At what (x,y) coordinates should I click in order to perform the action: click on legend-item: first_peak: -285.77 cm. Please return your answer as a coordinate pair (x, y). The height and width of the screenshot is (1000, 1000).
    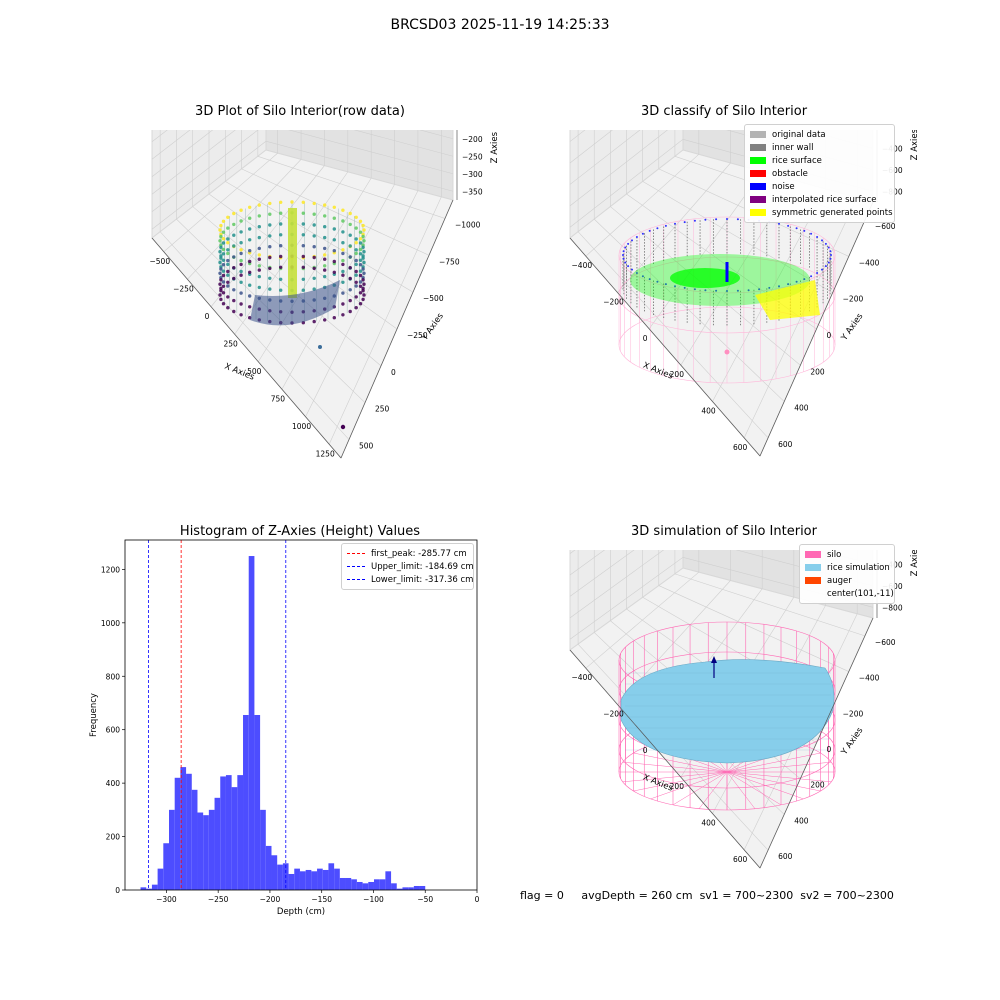
    Looking at the image, I should click on (407, 553).